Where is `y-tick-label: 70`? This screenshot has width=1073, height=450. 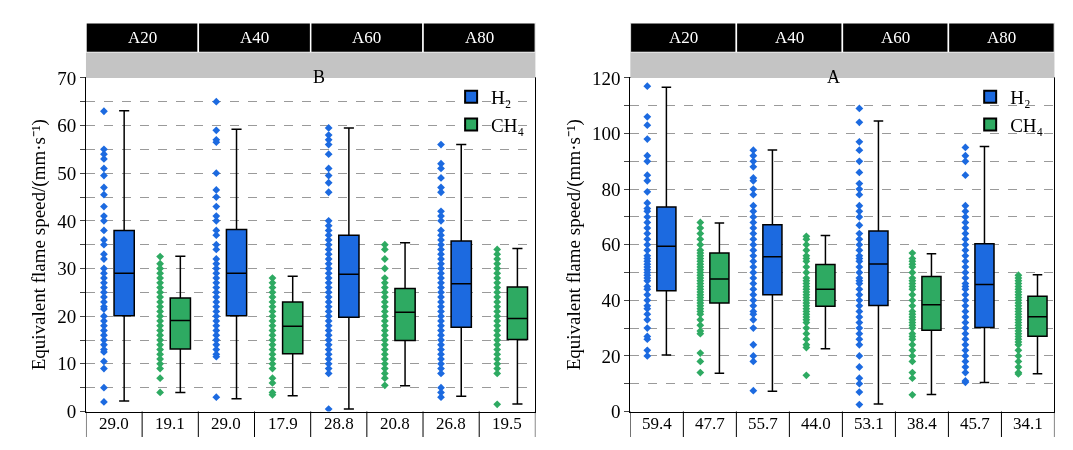
y-tick-label: 70 is located at coordinates (67, 78).